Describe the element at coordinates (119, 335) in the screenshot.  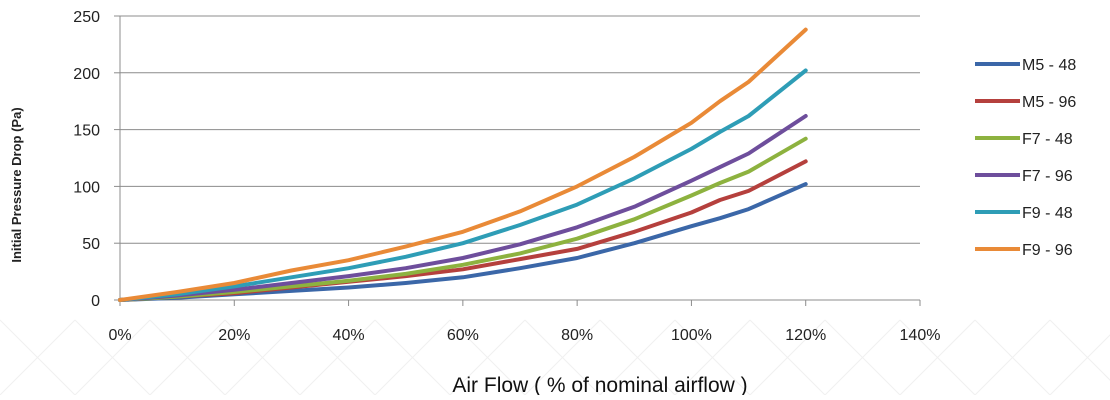
I see `x-tick-label: 0%` at that location.